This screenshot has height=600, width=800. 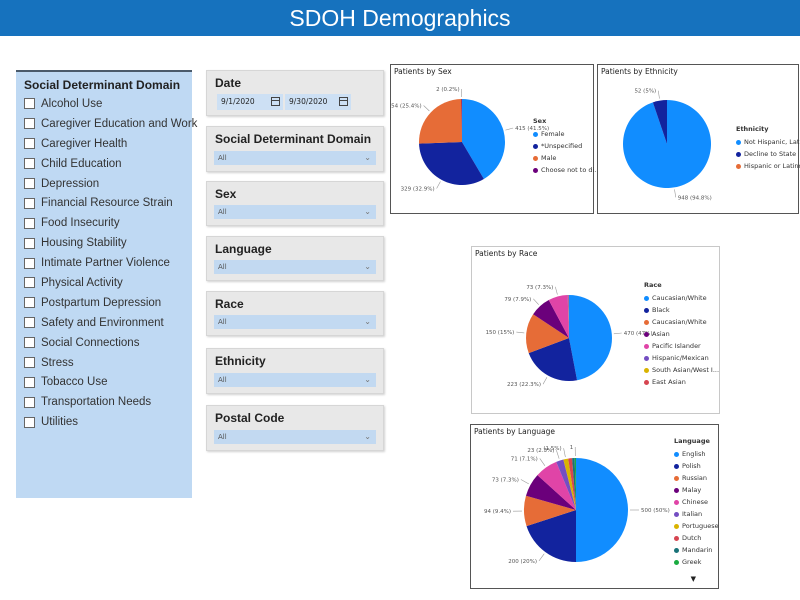 What do you see at coordinates (104, 263) in the screenshot?
I see `sdoh-checkbox-item: Intimate Partner Violence` at bounding box center [104, 263].